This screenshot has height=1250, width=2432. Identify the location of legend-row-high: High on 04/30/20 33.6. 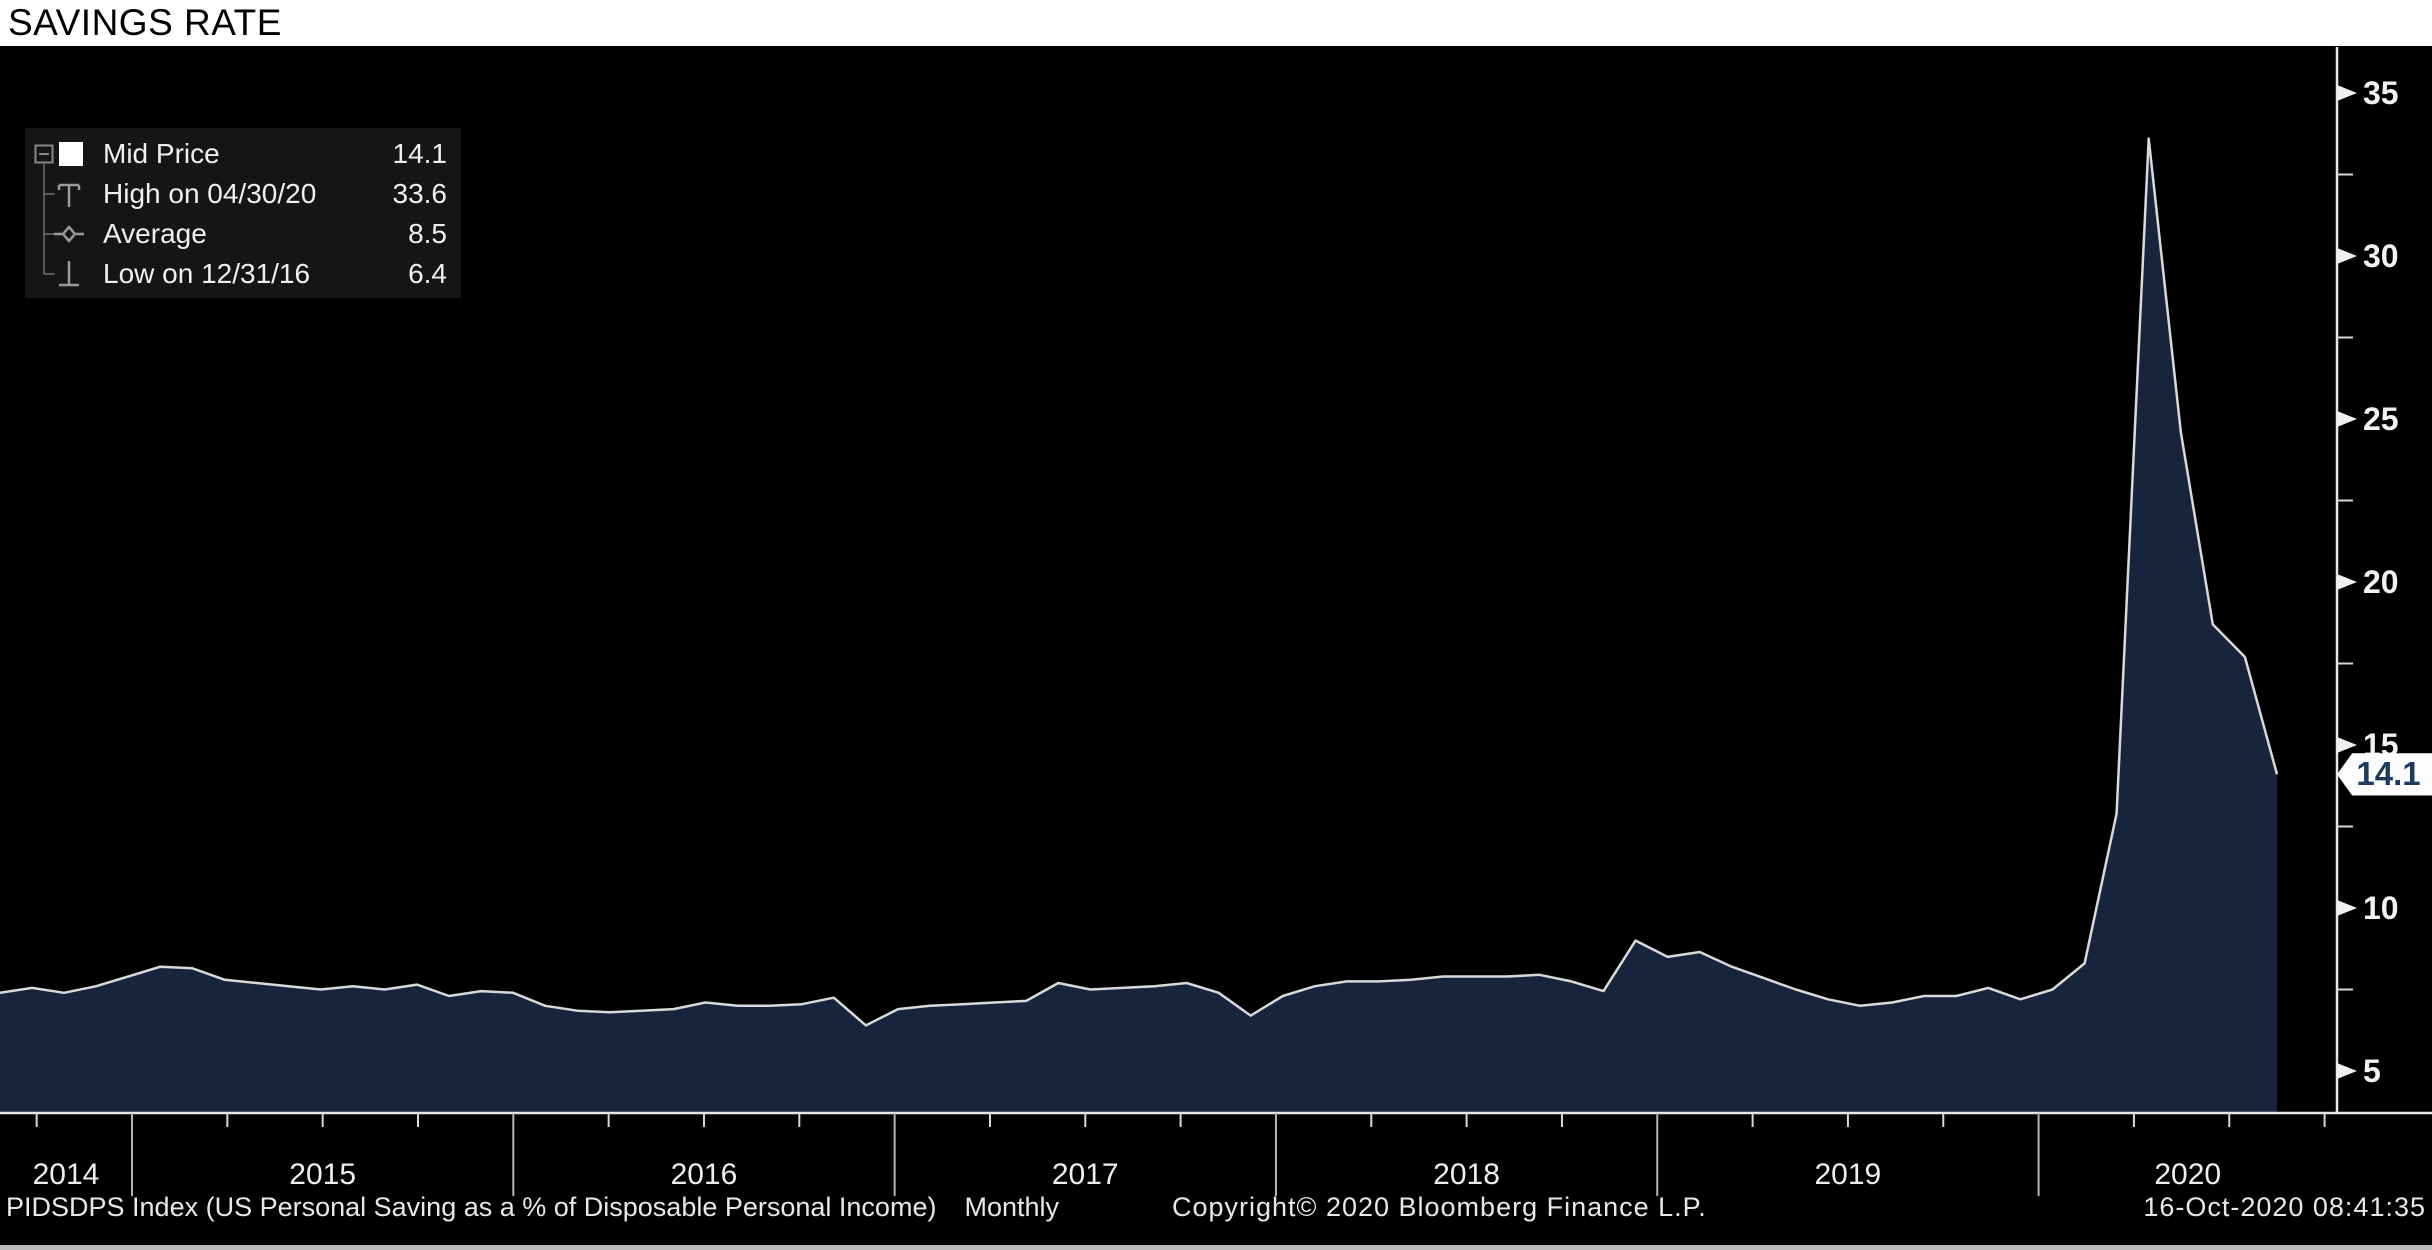
(243, 194).